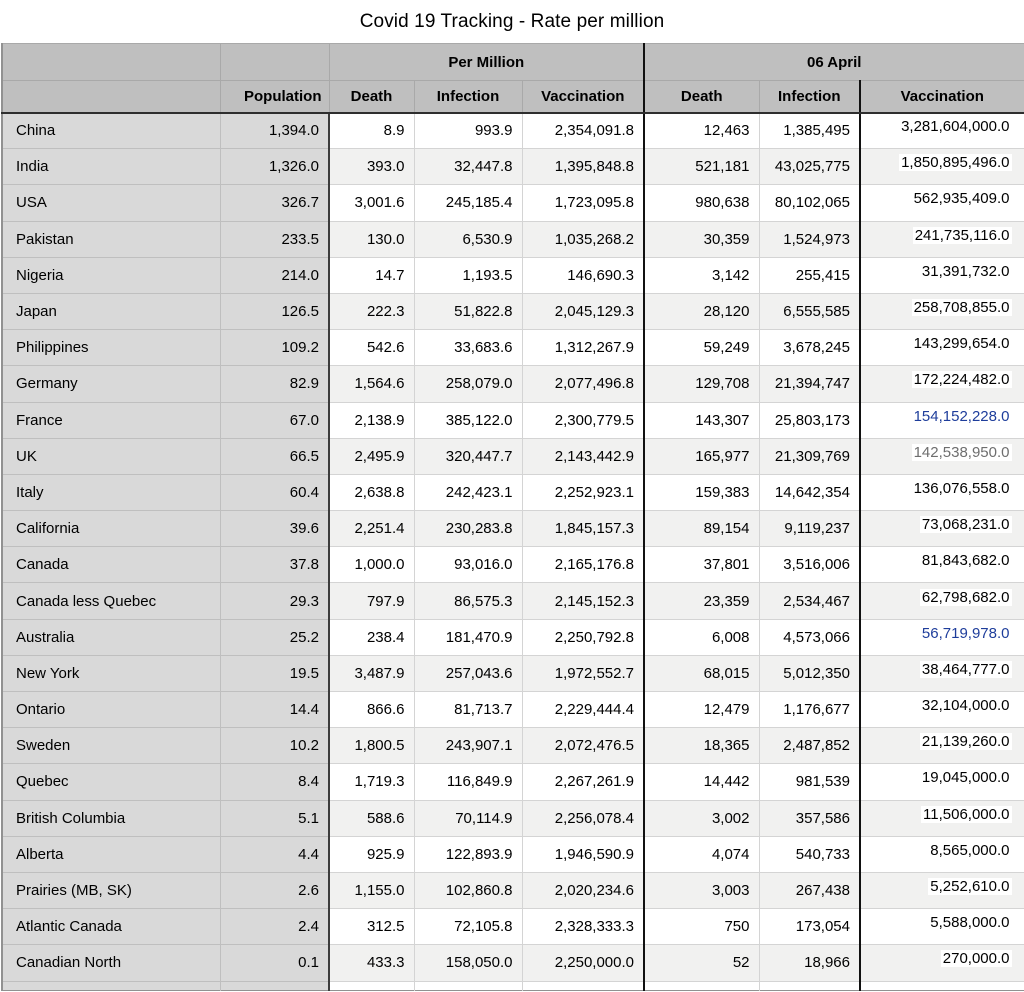 The image size is (1024, 992). What do you see at coordinates (111, 384) in the screenshot?
I see `cell-region-name: Germany` at bounding box center [111, 384].